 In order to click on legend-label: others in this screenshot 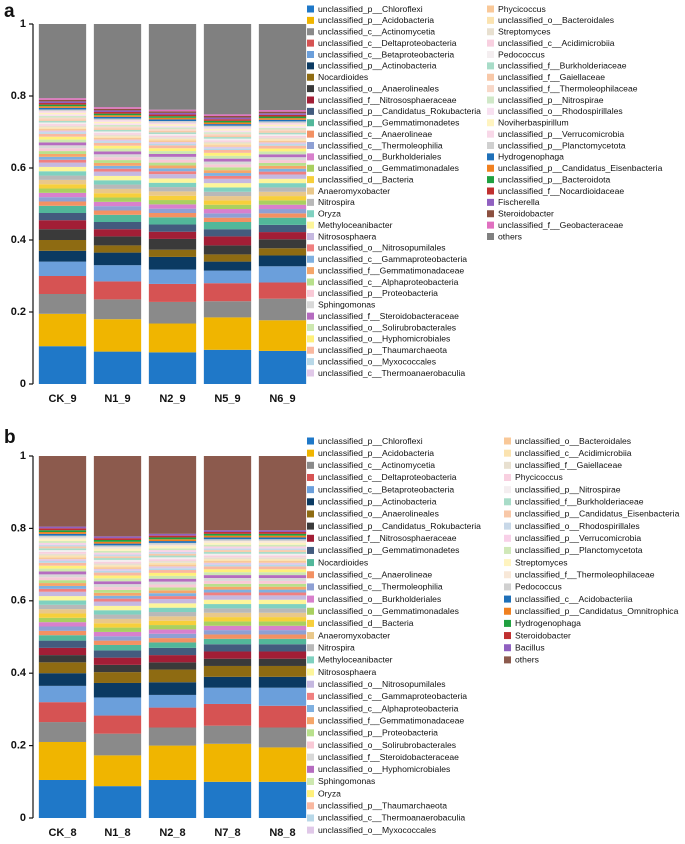, I will do `click(527, 660)`.